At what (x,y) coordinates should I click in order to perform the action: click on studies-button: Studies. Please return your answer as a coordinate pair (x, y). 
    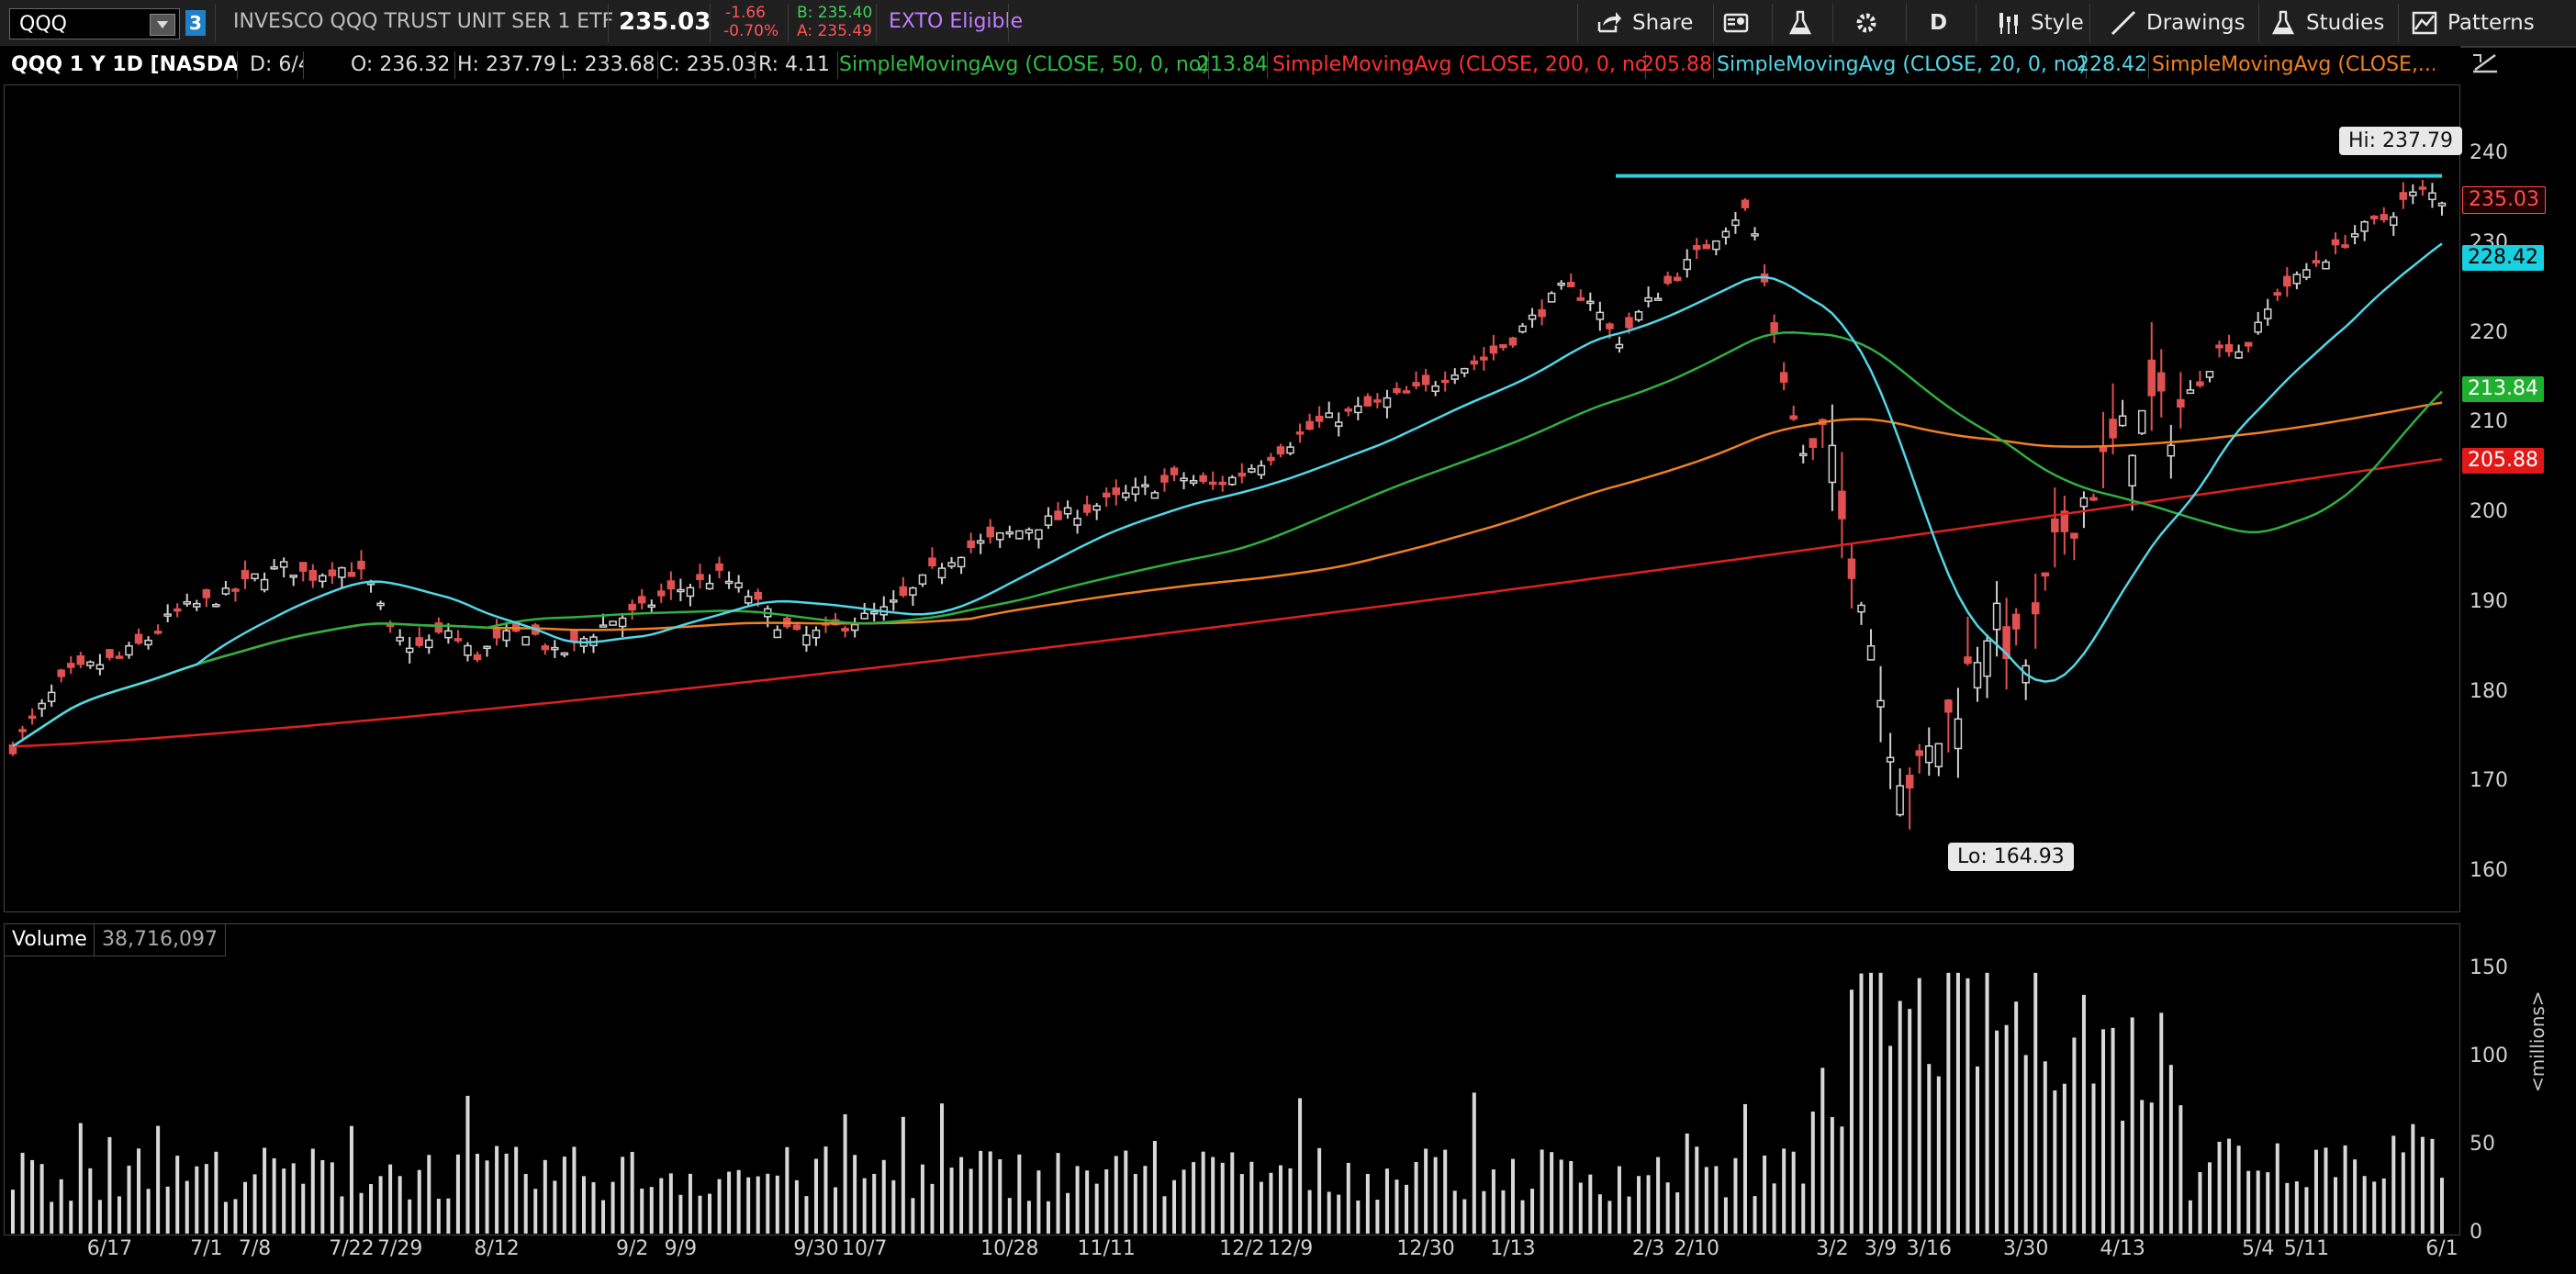
    Looking at the image, I should click on (2326, 23).